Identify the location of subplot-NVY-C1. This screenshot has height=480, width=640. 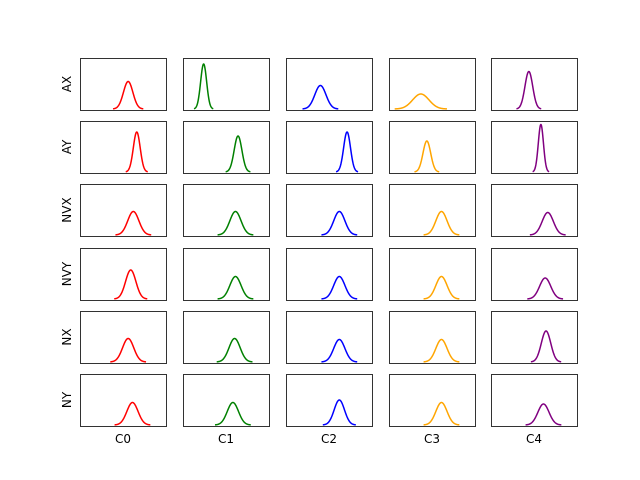
(226, 274).